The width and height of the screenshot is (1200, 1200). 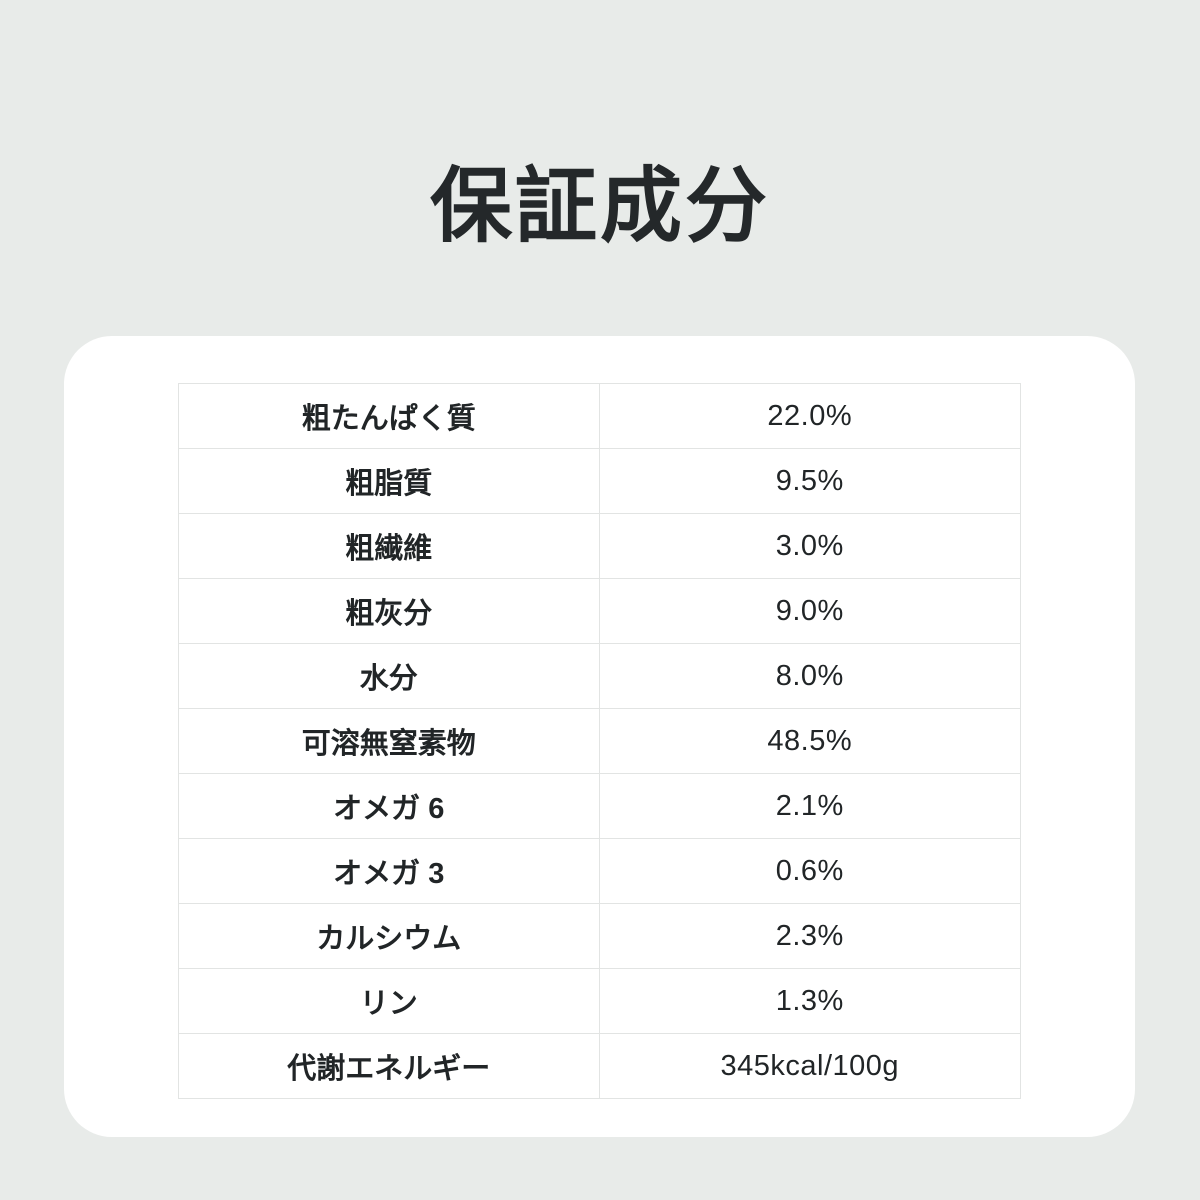 I want to click on table-row: 粗灰分 9.0%, so click(x=599, y=611).